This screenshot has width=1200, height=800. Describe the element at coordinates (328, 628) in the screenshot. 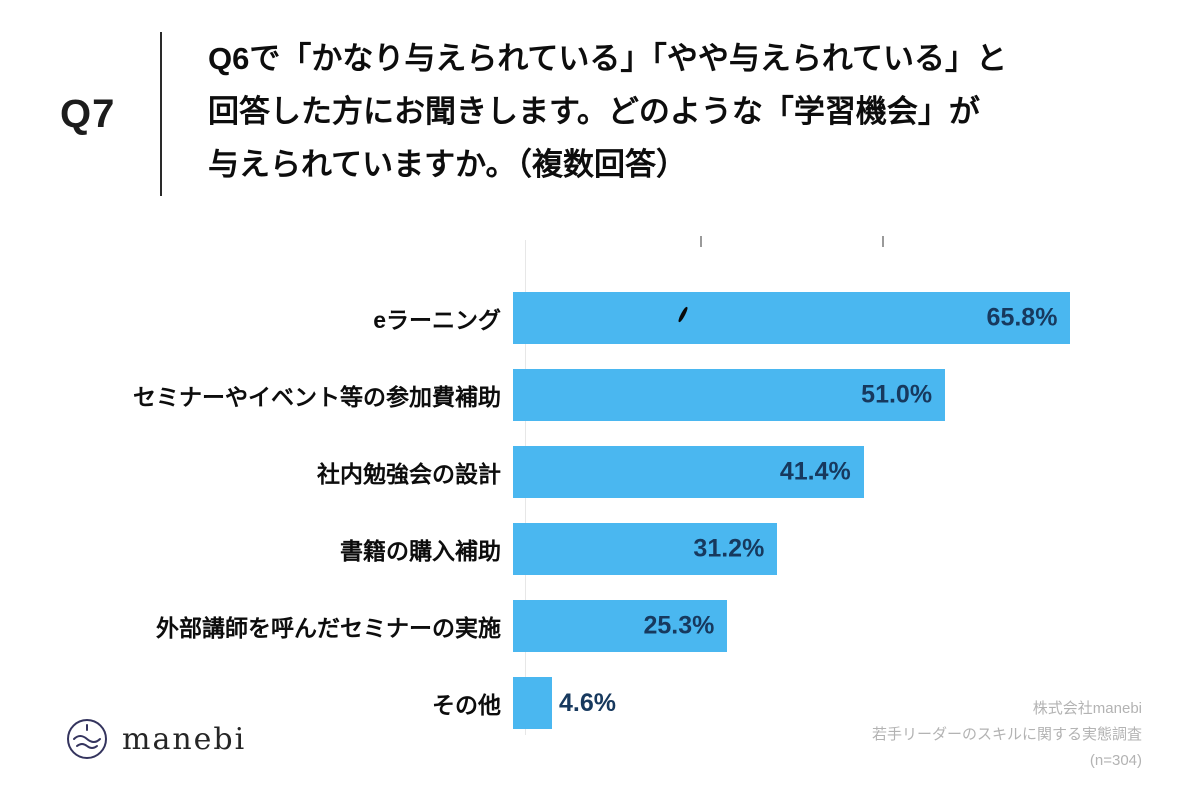

I see `category-label: 外部講師を呼んだセミナーの実施` at that location.